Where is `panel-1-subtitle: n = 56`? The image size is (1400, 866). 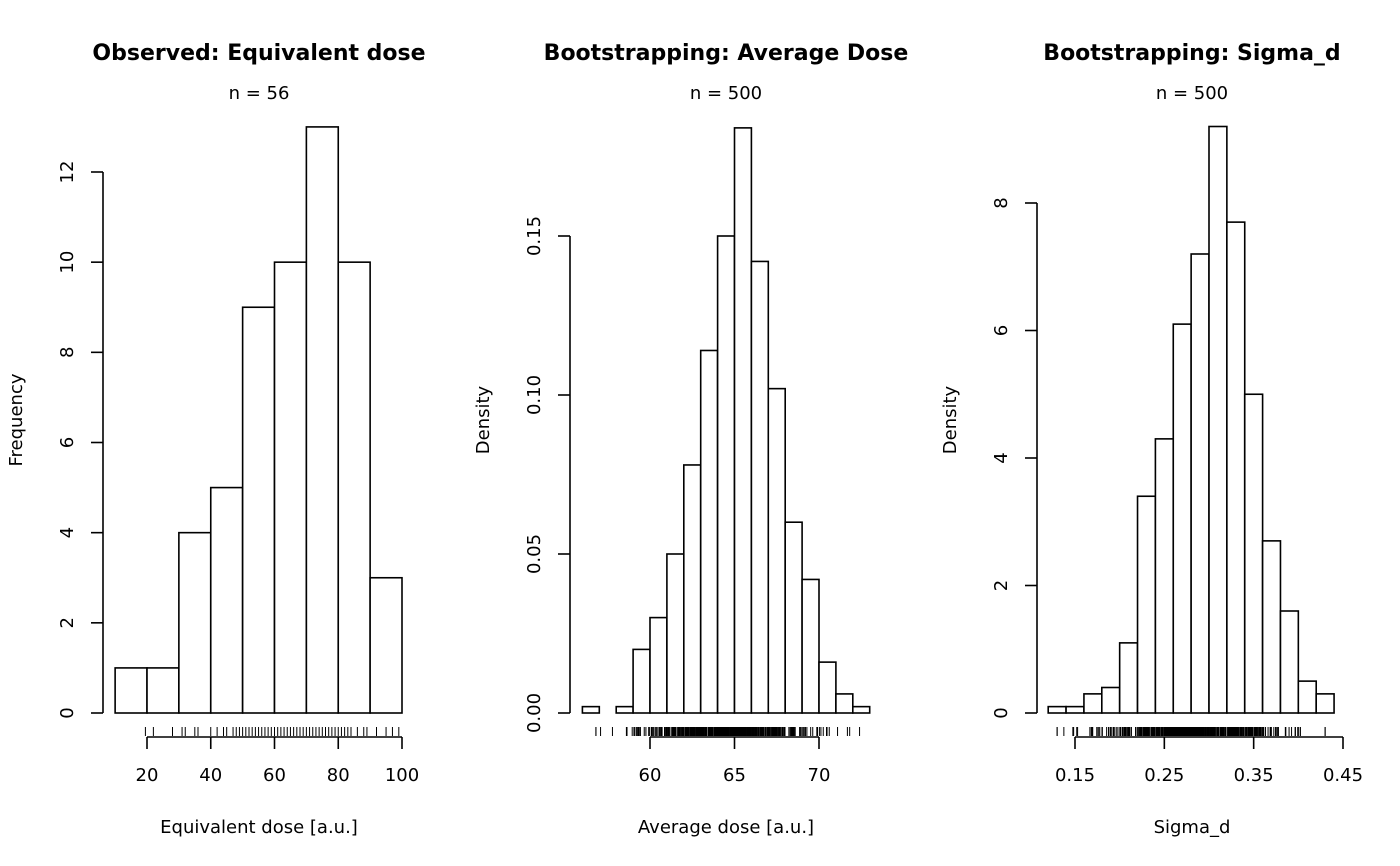 panel-1-subtitle: n = 56 is located at coordinates (259, 93).